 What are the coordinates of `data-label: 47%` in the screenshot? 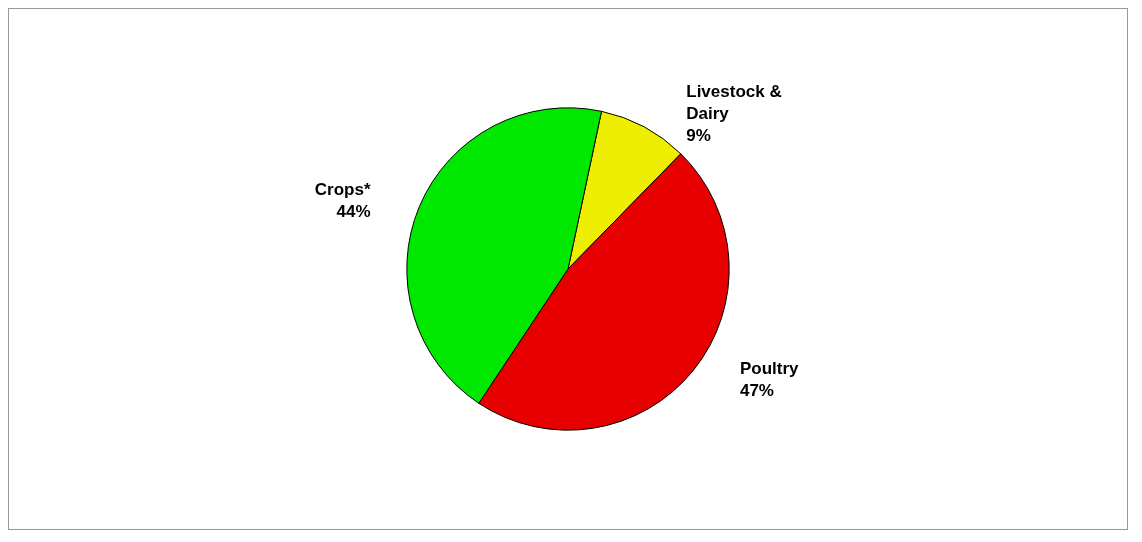 It's located at (756, 391).